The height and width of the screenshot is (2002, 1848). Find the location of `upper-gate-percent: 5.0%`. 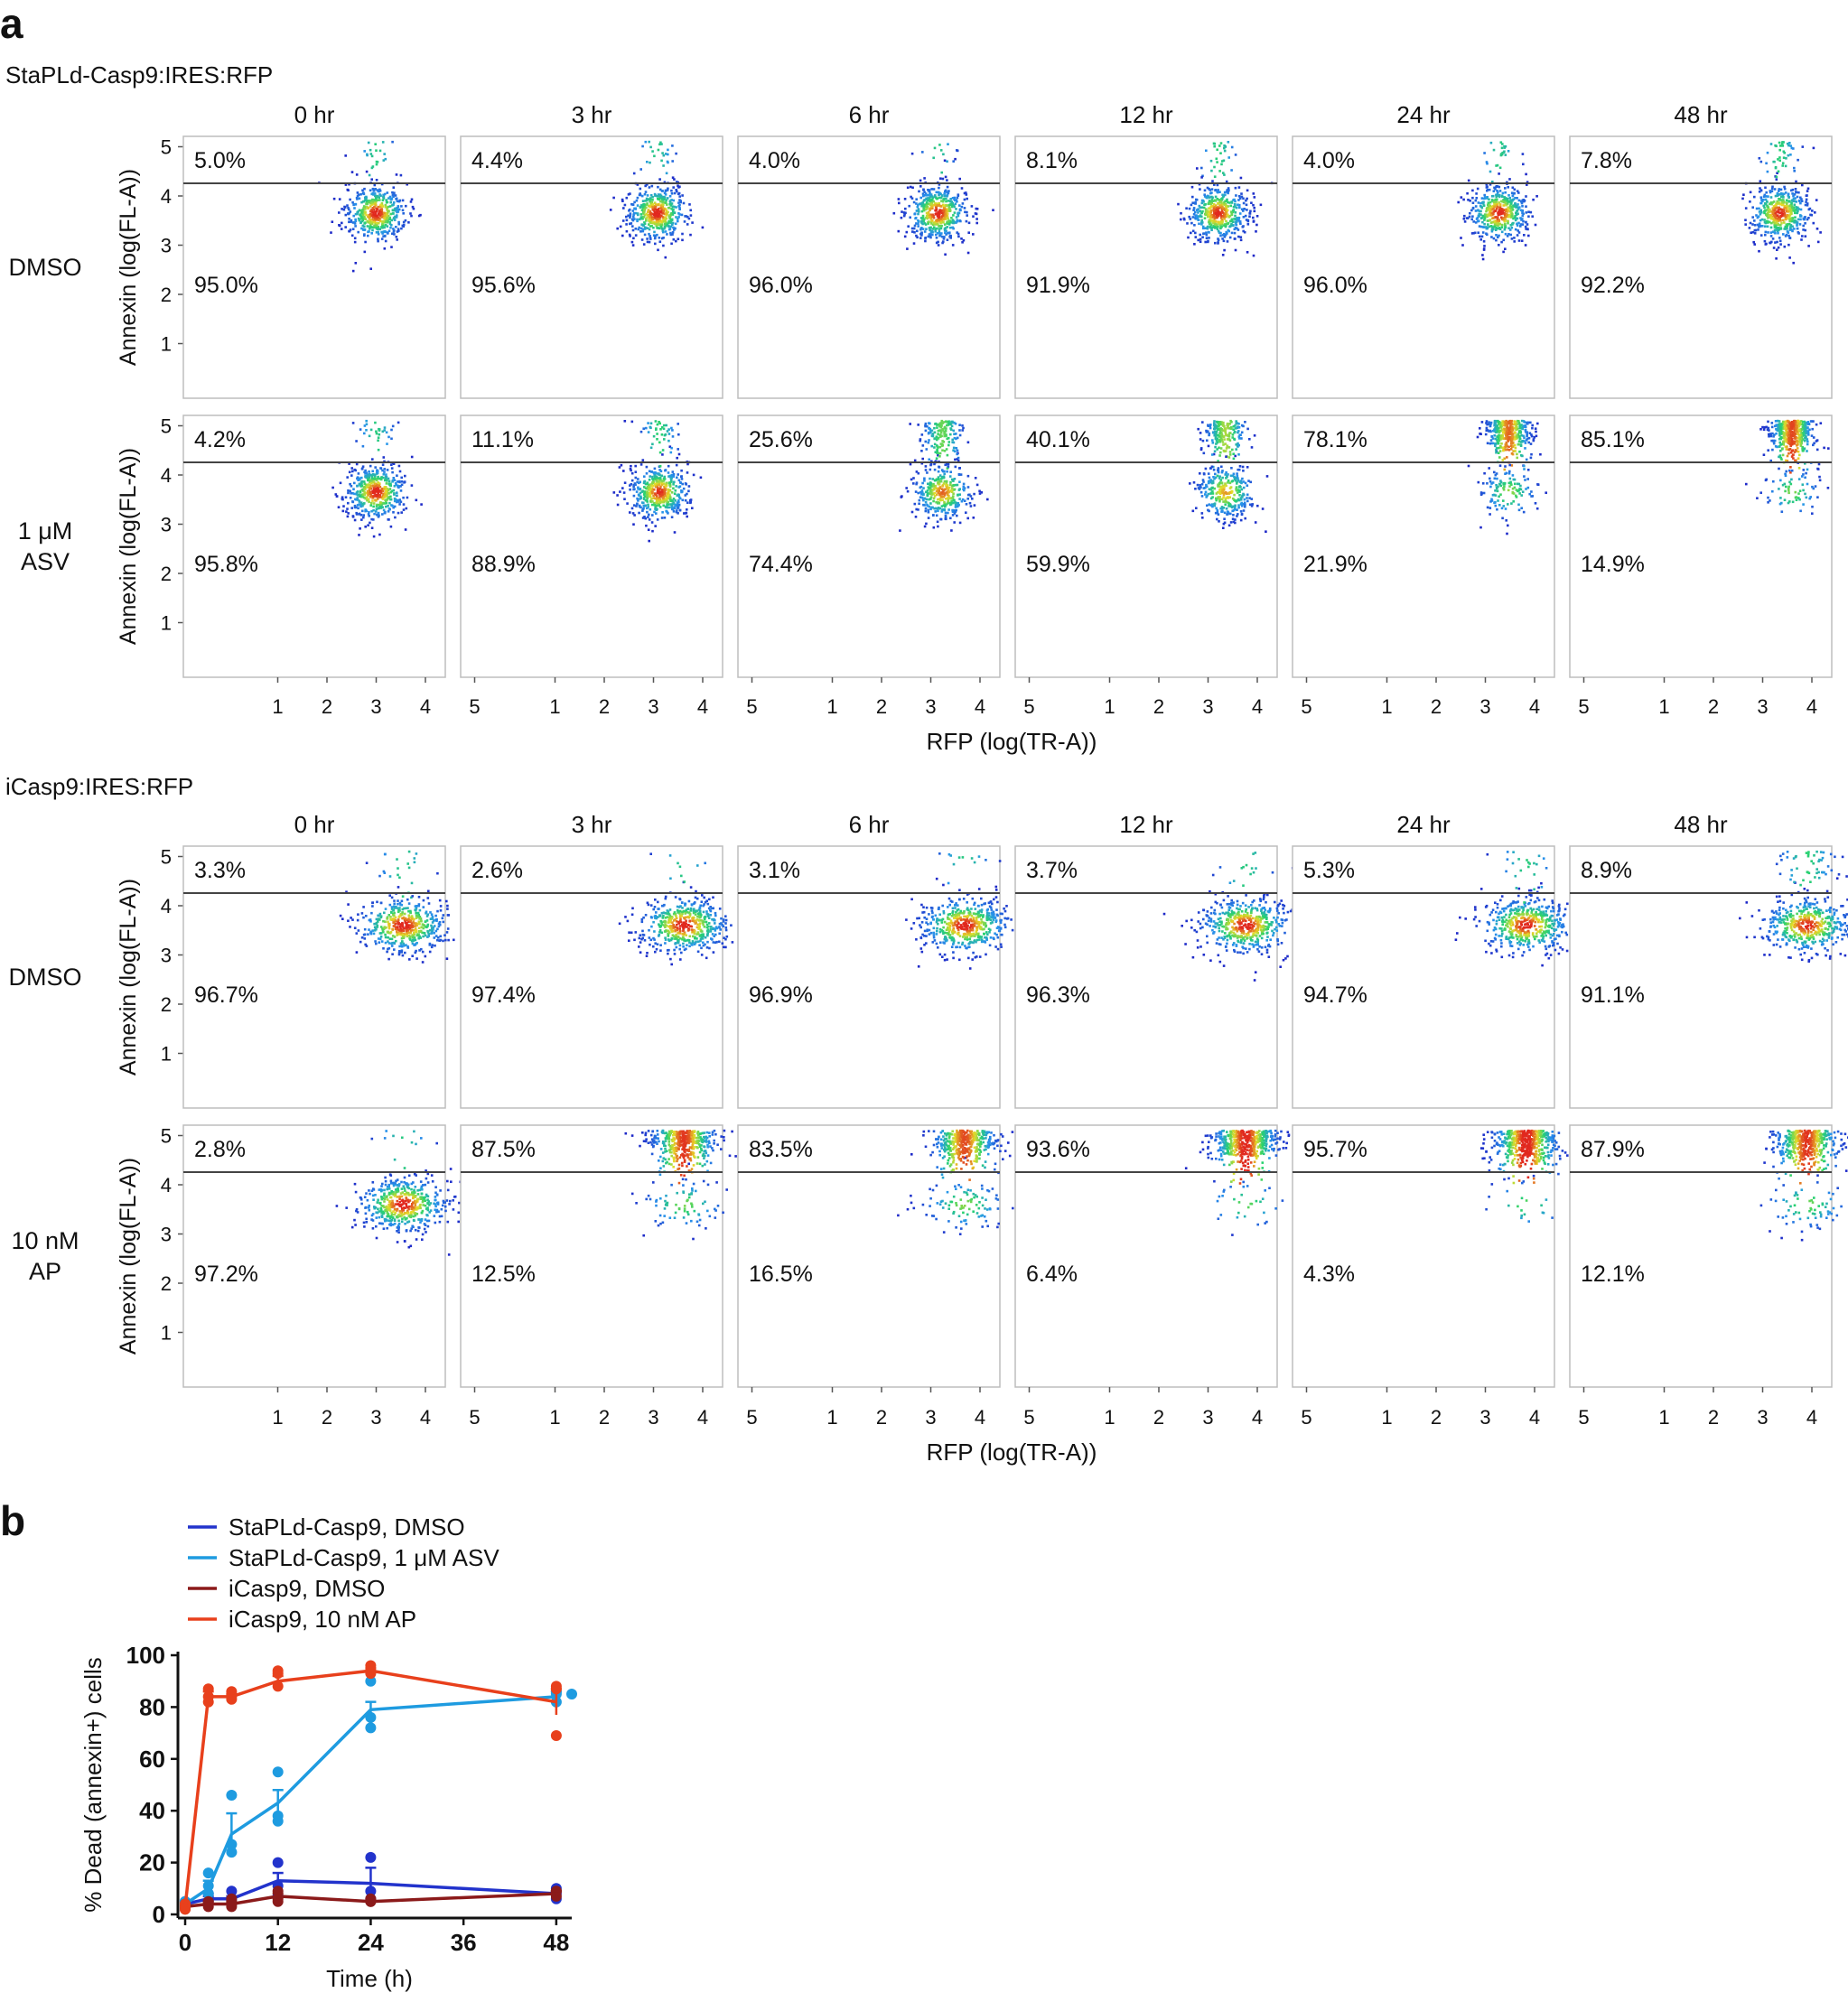

upper-gate-percent: 5.0% is located at coordinates (220, 161).